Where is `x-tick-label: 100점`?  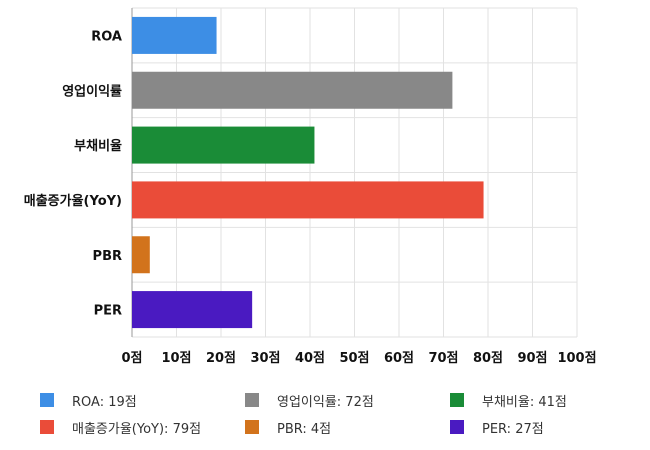 x-tick-label: 100점 is located at coordinates (576, 358).